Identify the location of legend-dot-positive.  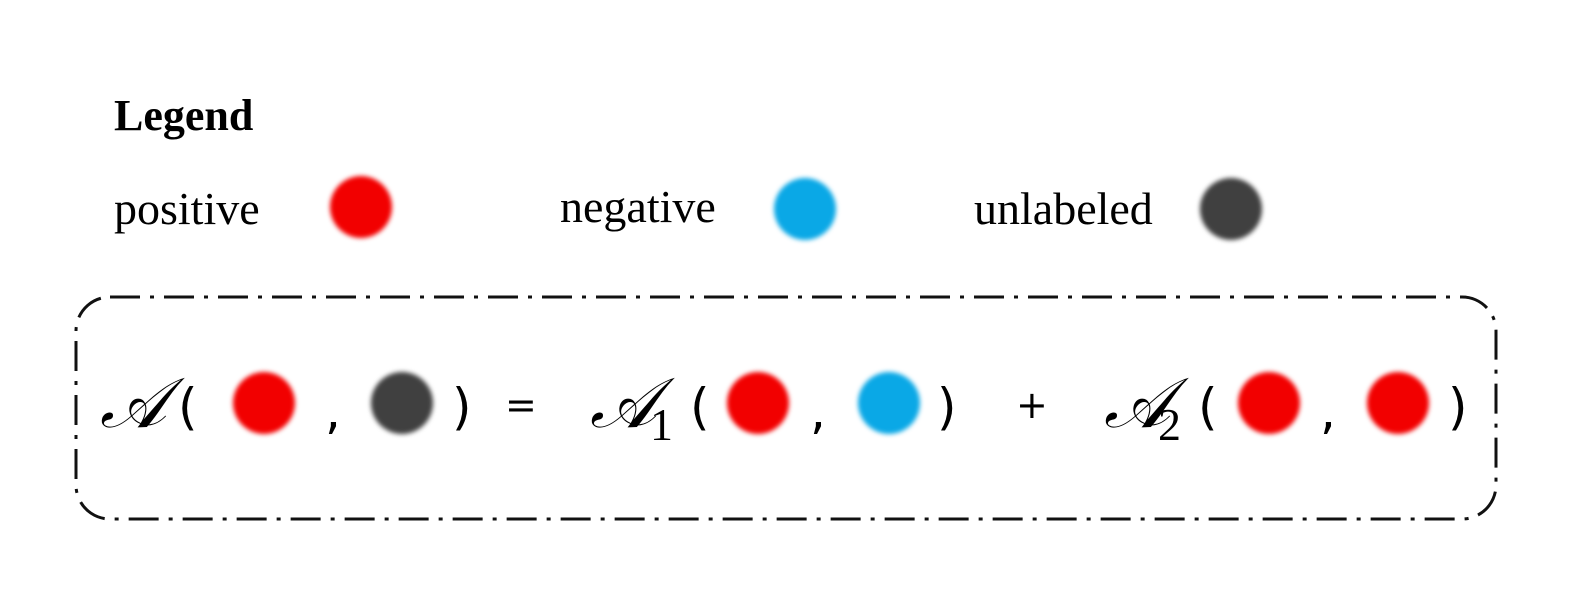
(361, 207).